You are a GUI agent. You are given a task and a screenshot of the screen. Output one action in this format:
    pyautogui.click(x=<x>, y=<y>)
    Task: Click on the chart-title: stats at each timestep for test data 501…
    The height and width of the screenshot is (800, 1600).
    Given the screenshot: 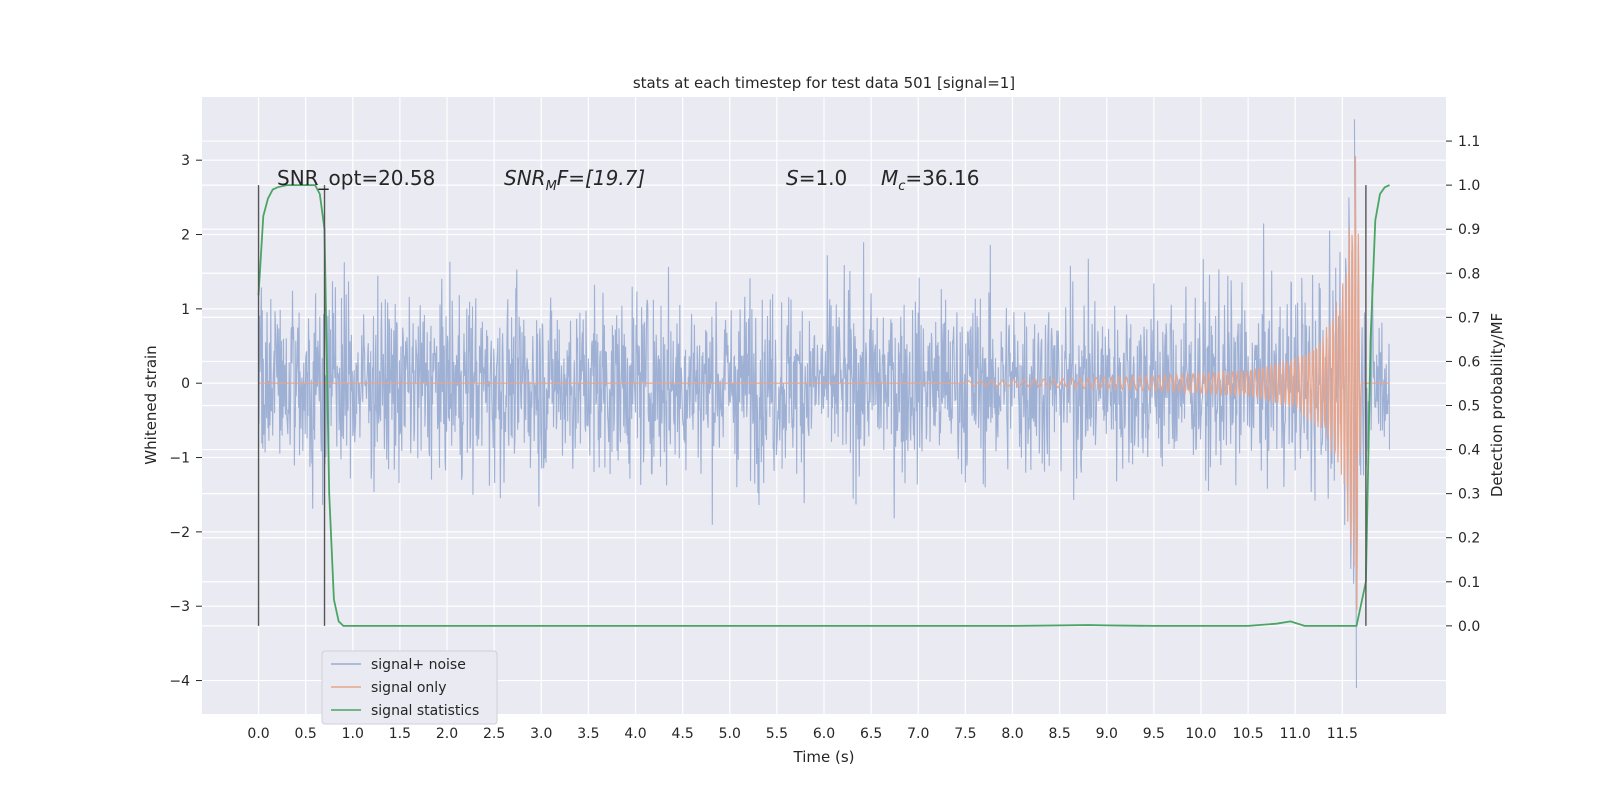 What is the action you would take?
    pyautogui.click(x=824, y=83)
    